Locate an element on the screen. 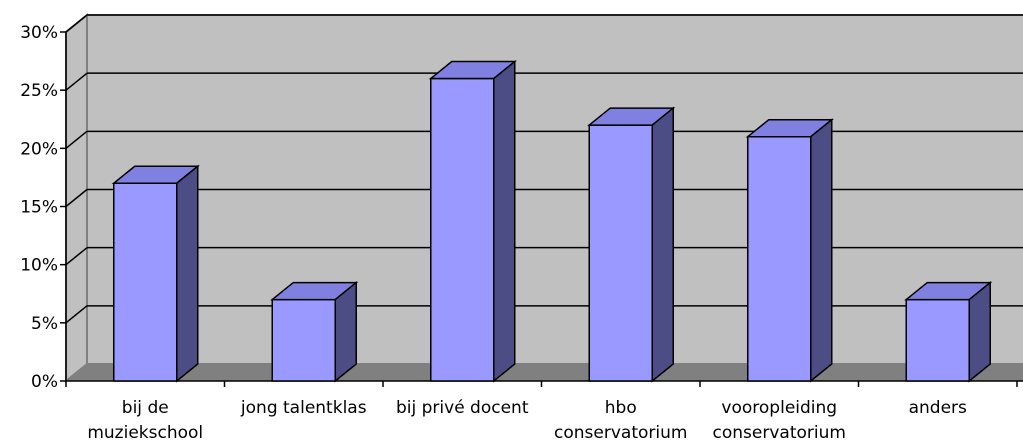 This screenshot has height=444, width=1023. chart-floor is located at coordinates (543, 372).